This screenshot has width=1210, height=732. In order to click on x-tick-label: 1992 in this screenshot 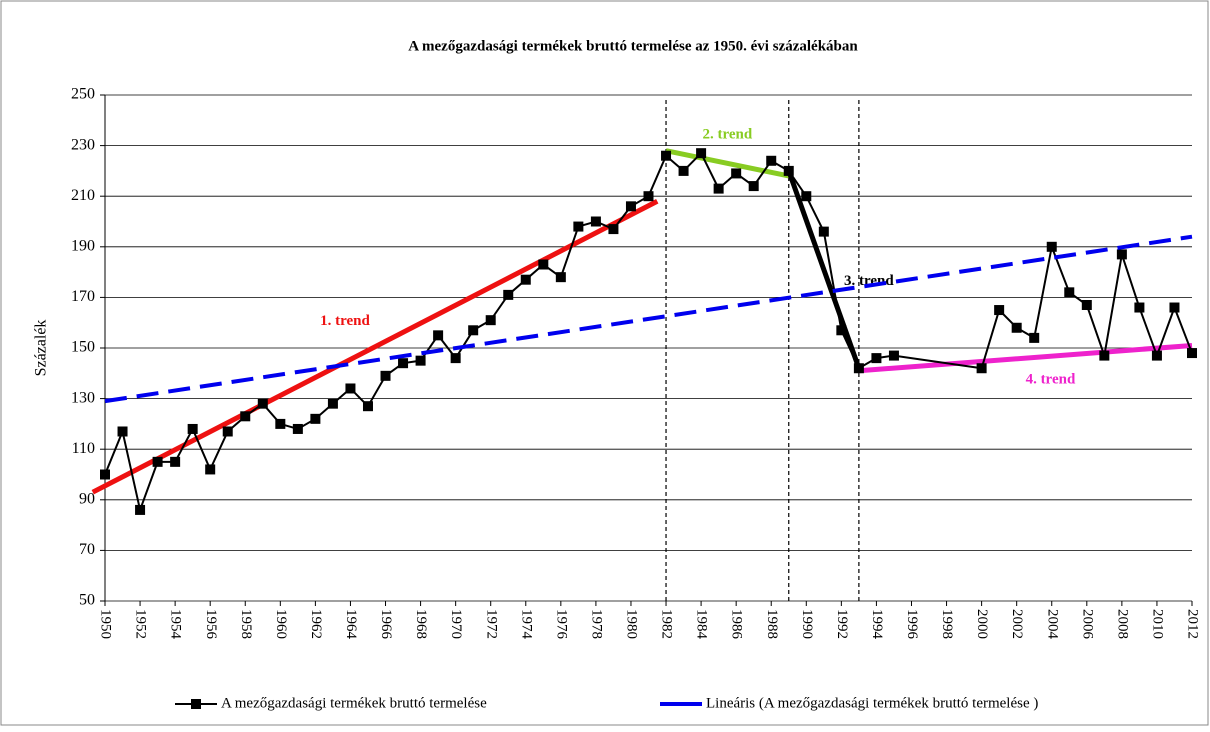, I will do `click(842, 624)`.